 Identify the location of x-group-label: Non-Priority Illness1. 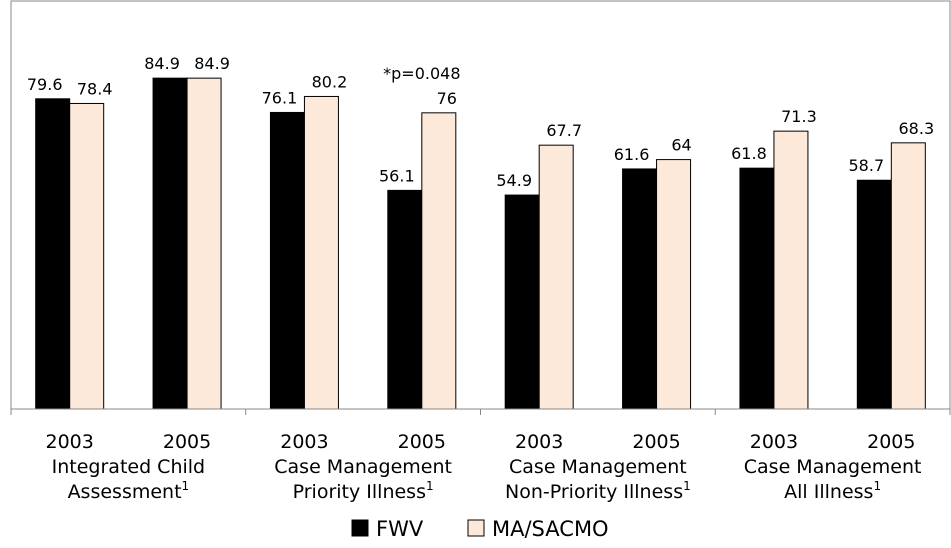
(598, 491).